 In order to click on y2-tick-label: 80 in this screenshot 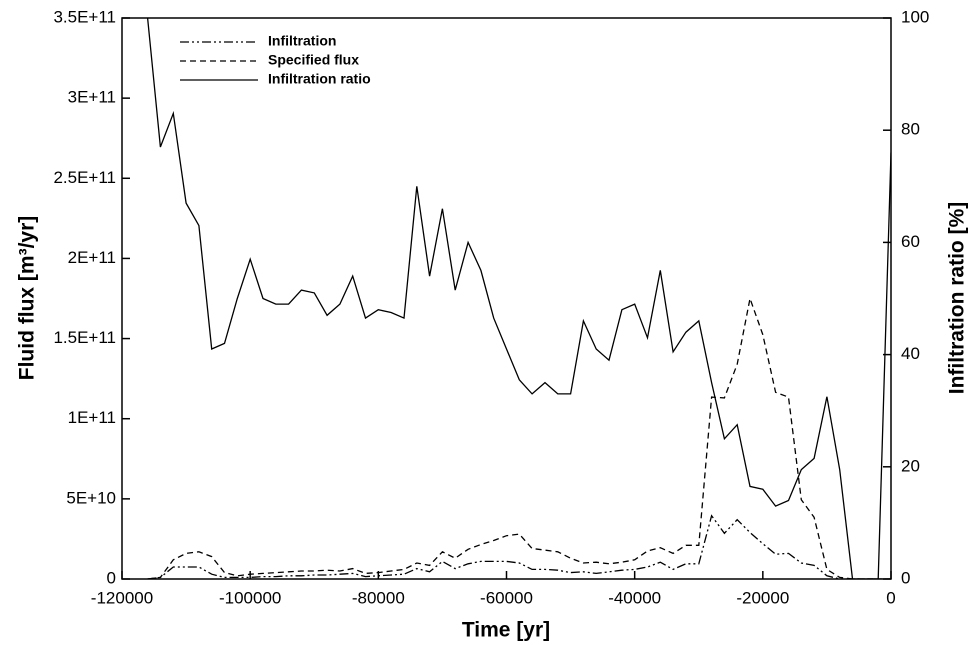, I will do `click(910, 129)`.